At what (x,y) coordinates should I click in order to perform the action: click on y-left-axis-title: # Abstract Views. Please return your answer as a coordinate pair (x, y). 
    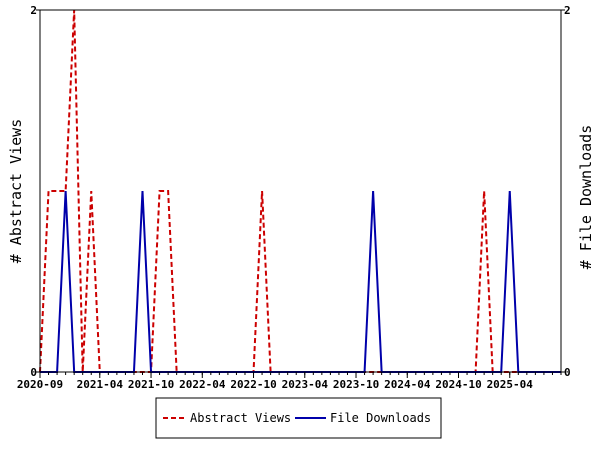
    Looking at the image, I should click on (16, 191).